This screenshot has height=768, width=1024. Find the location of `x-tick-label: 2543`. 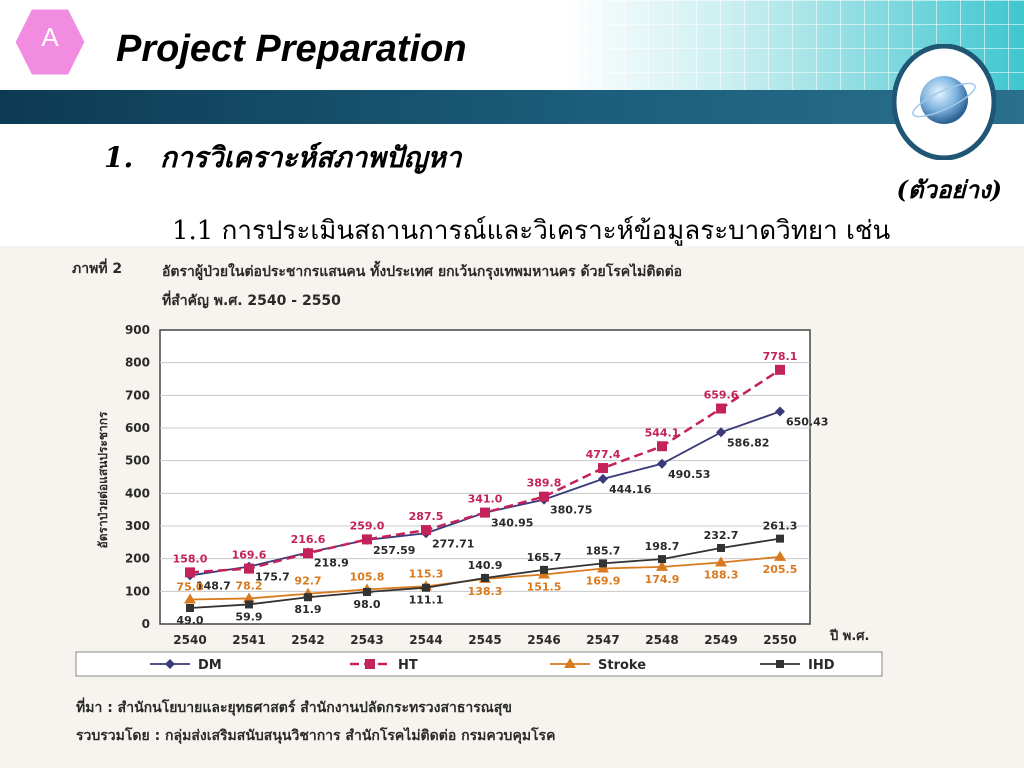

x-tick-label: 2543 is located at coordinates (366, 640).